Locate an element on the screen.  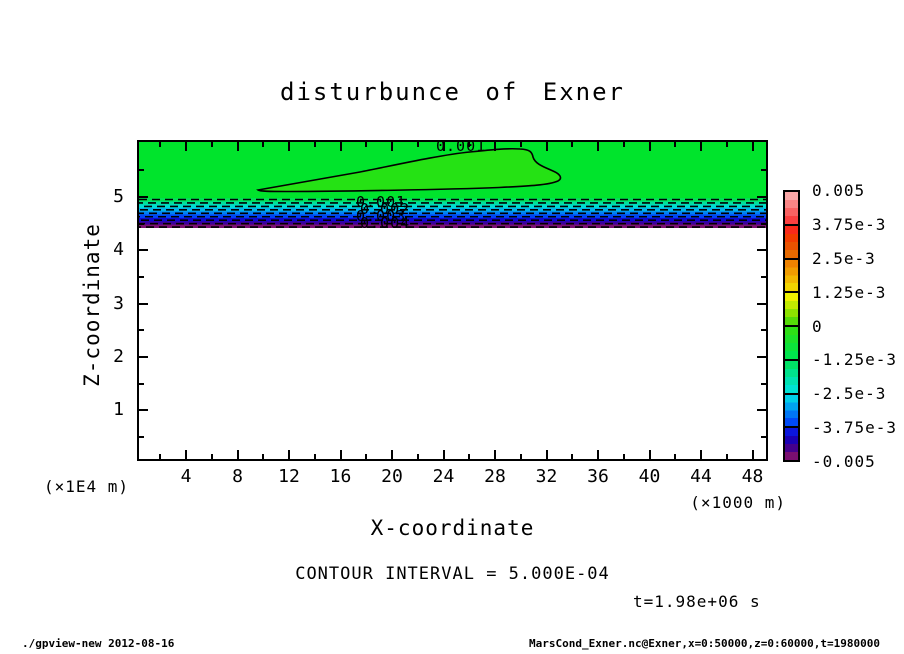
contour-lens-0.001 is located at coordinates (409, 170).